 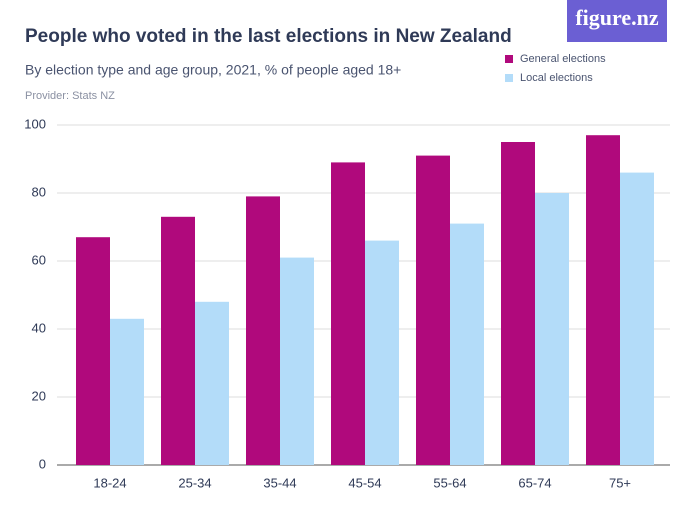 I want to click on logo-box, so click(x=617, y=21).